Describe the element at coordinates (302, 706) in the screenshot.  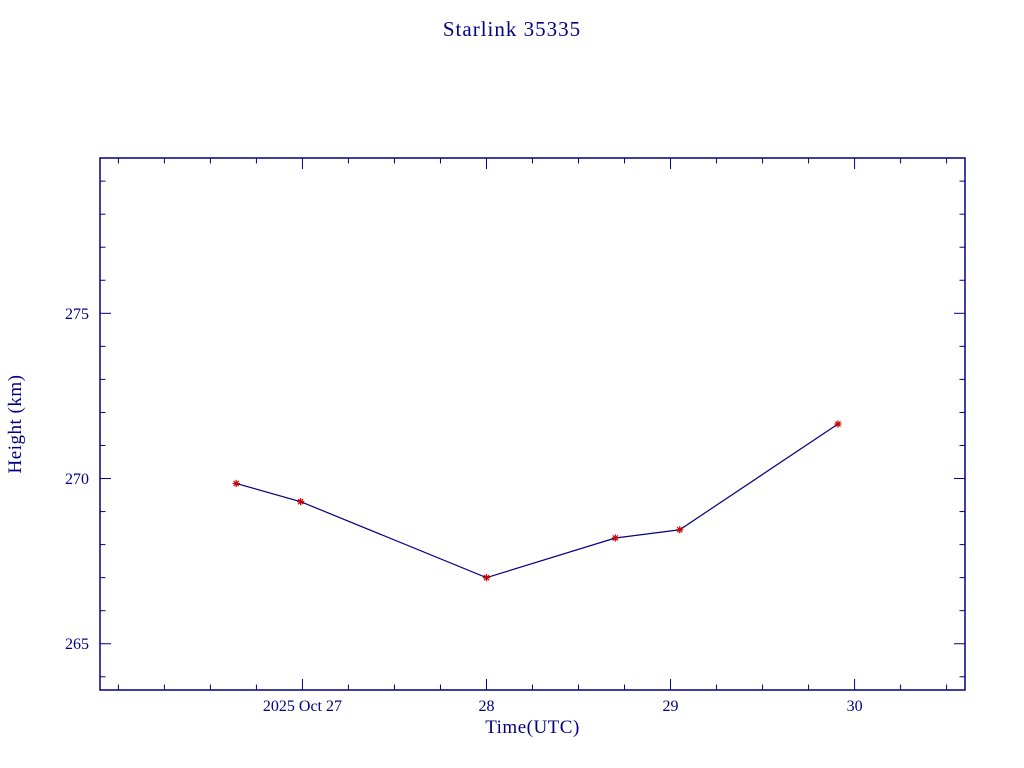
I see `x-tick-label: 2025 Oct 27` at that location.